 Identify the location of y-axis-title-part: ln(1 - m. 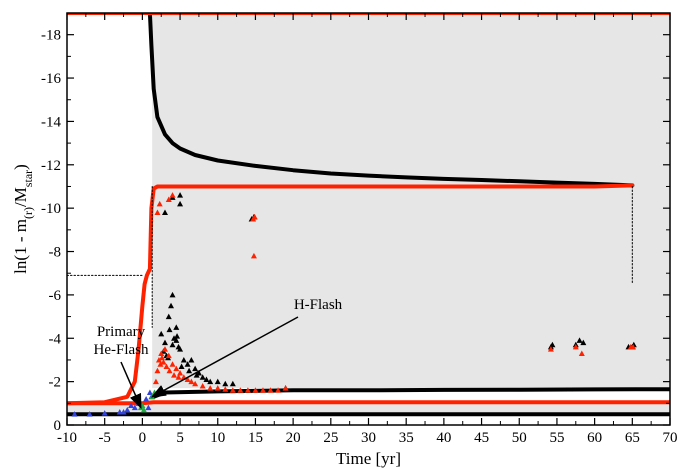
(20, 246).